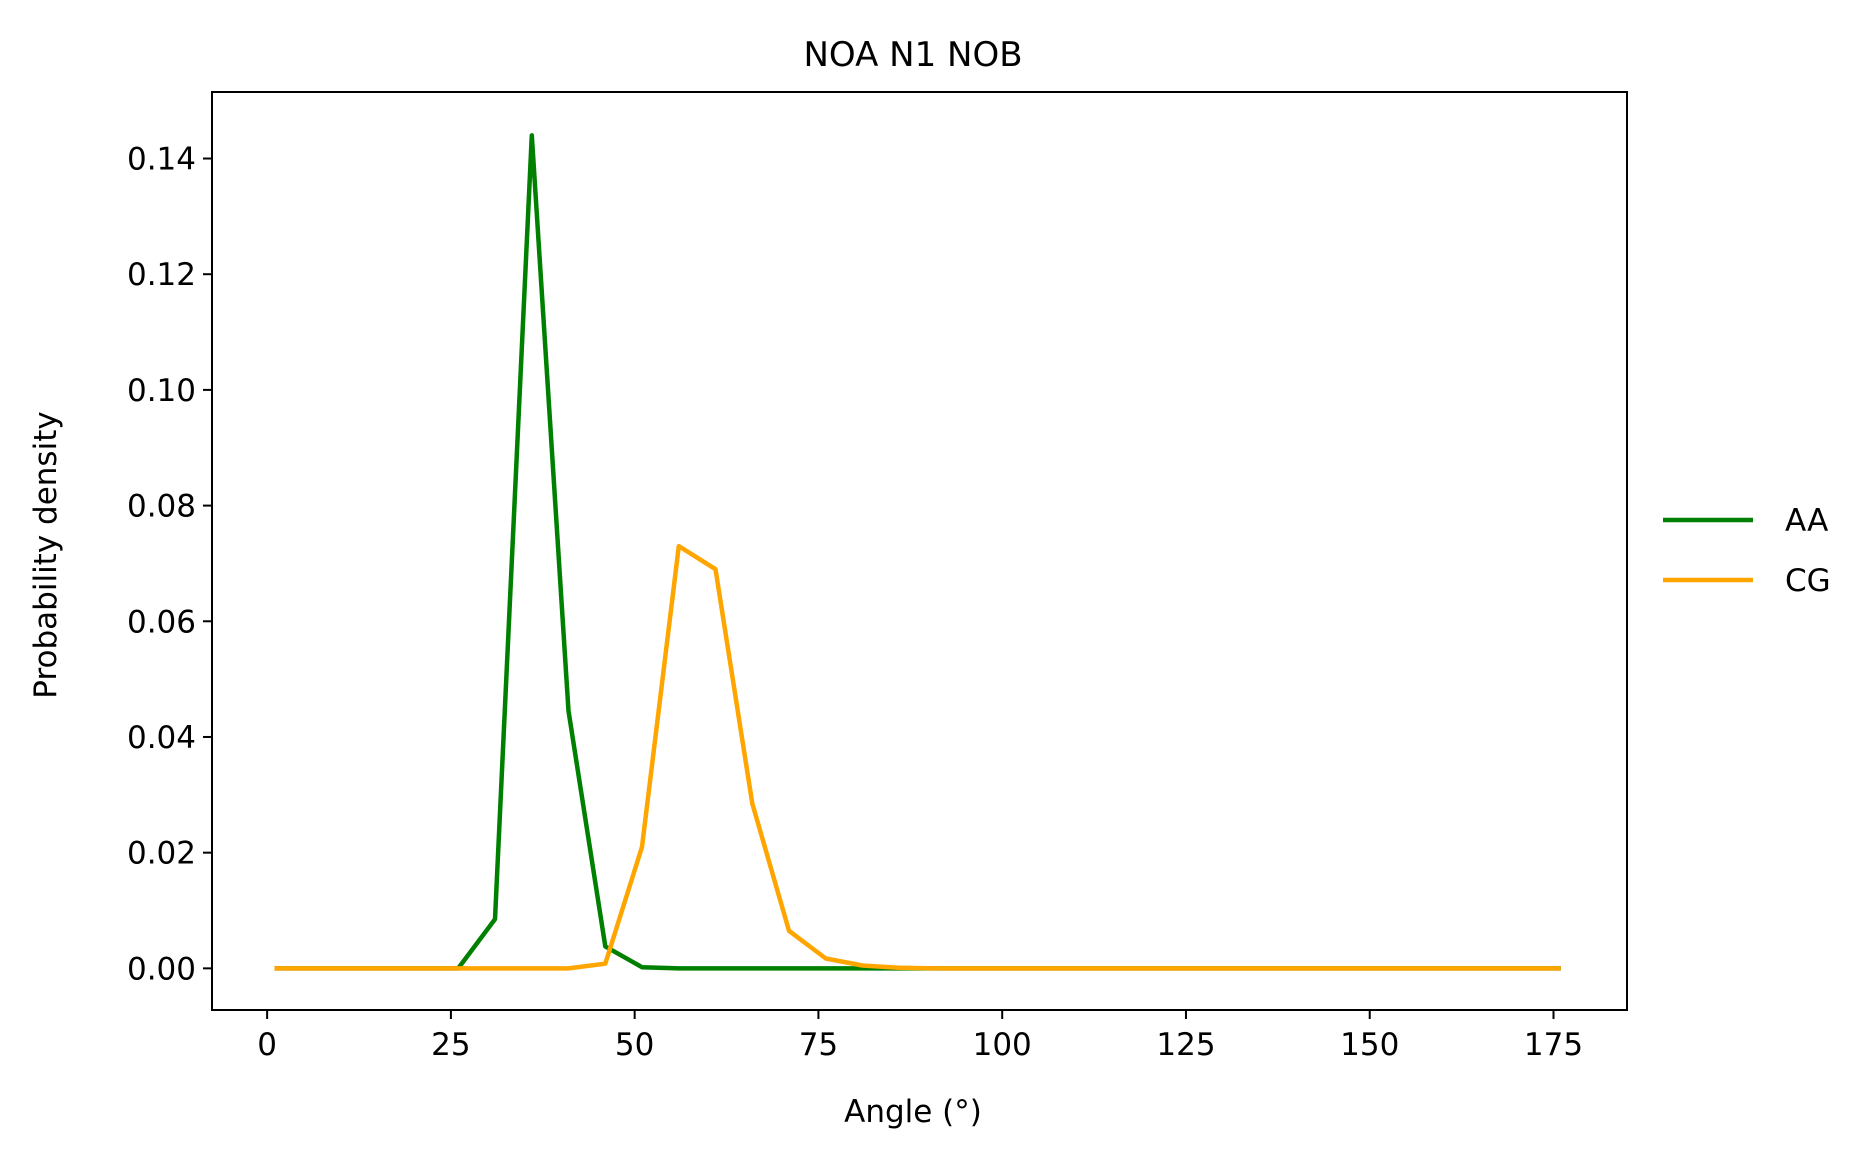 The width and height of the screenshot is (1865, 1154). What do you see at coordinates (634, 1045) in the screenshot?
I see `x-tick-label: 50` at bounding box center [634, 1045].